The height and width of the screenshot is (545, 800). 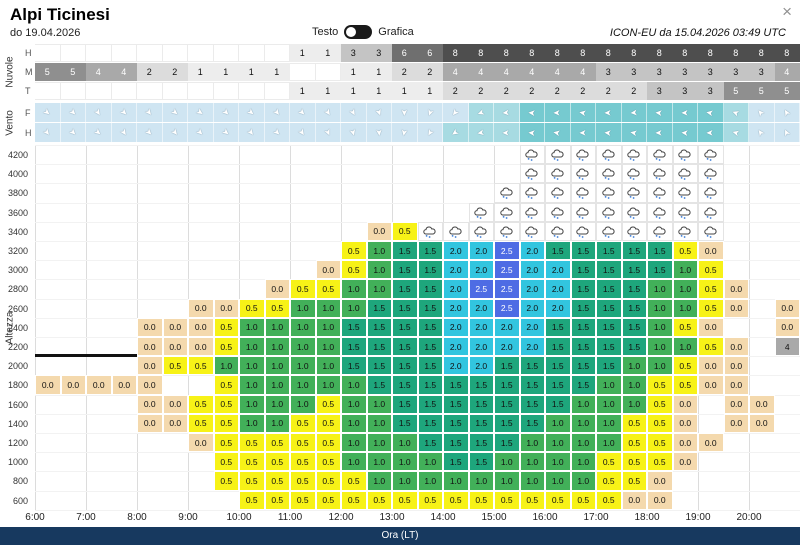 What do you see at coordinates (325, 32) in the screenshot?
I see `toggle-label-testo: Testo` at bounding box center [325, 32].